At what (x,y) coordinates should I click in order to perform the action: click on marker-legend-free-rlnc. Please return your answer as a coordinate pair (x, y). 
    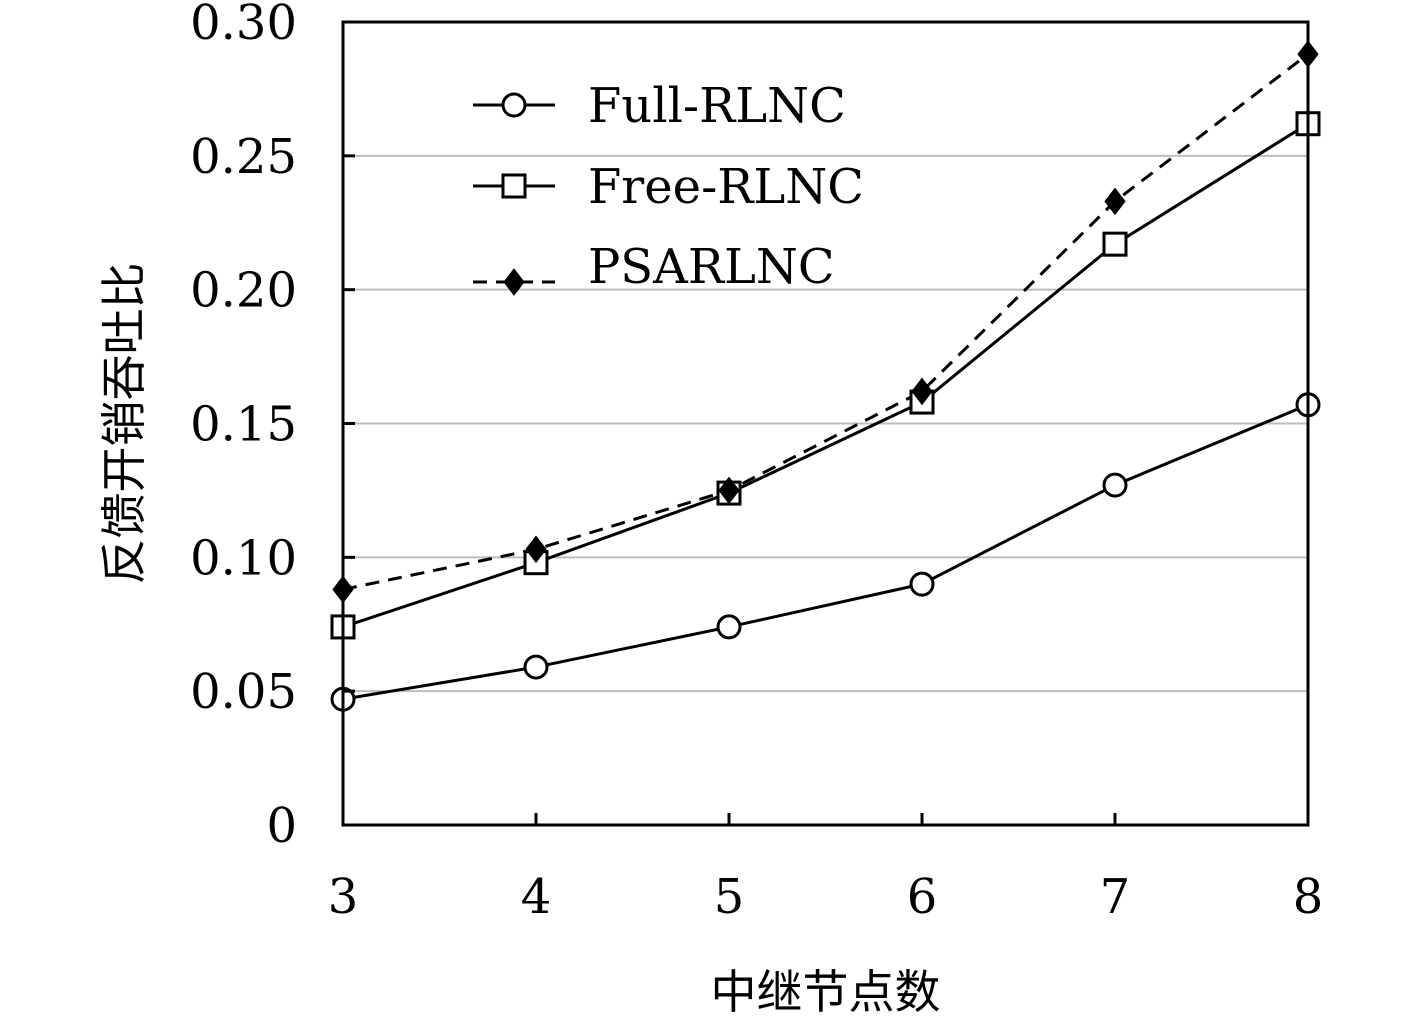
    Looking at the image, I should click on (514, 186).